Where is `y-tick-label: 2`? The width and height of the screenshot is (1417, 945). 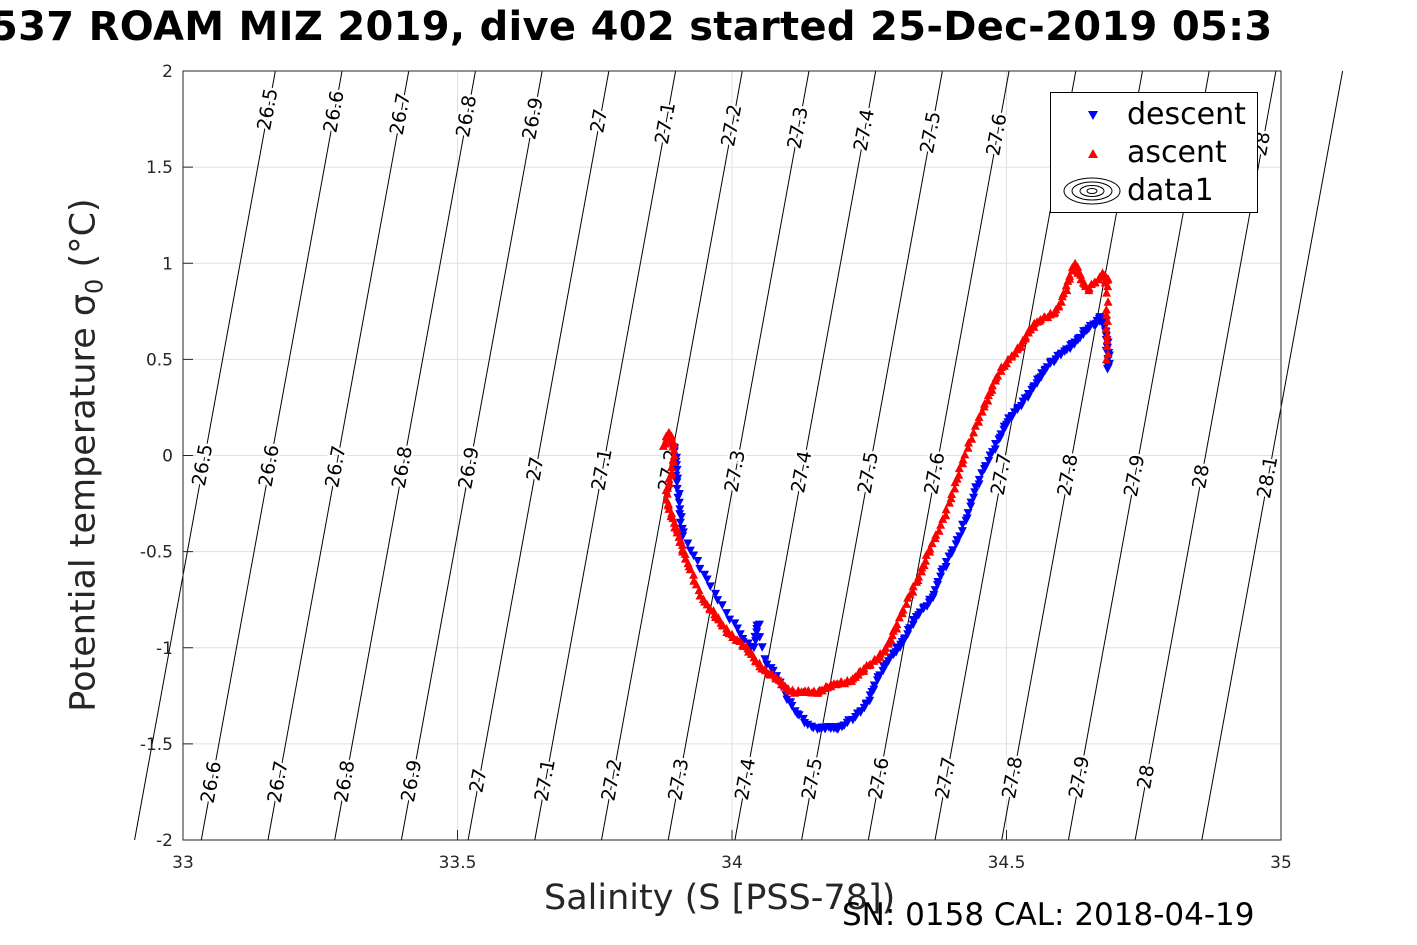 y-tick-label: 2 is located at coordinates (167, 72).